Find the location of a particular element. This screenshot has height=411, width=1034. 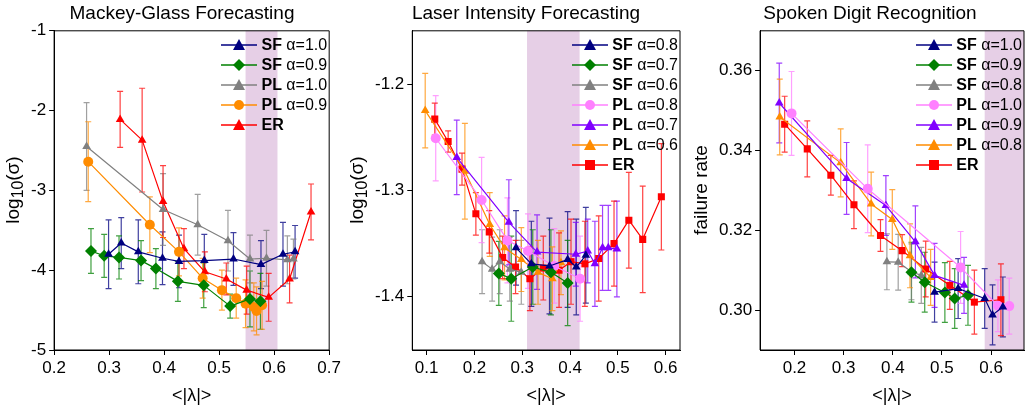

y-tick-label: -4 is located at coordinates (38, 269).